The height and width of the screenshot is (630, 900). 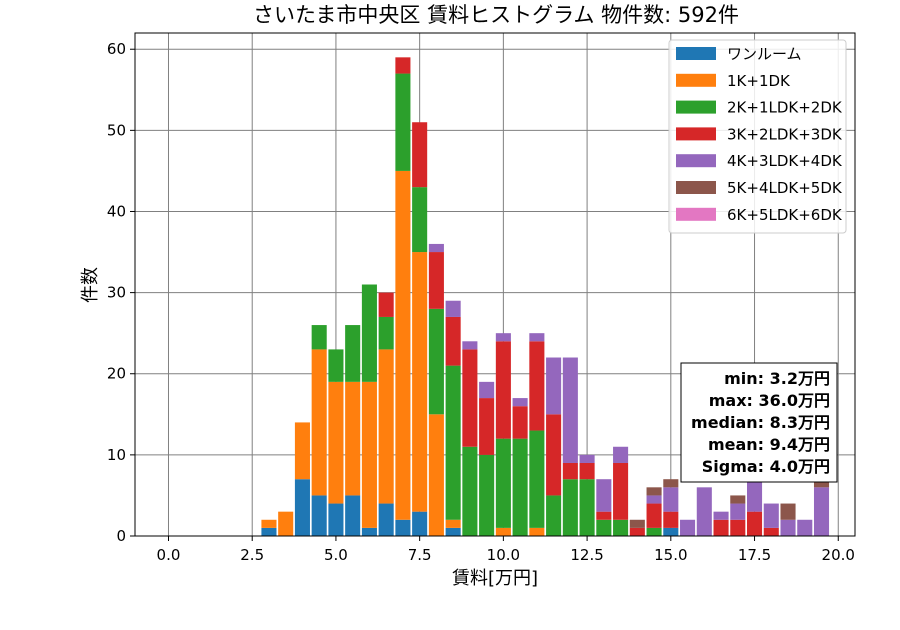 I want to click on legend-label: 1K+1DK, so click(x=759, y=81).